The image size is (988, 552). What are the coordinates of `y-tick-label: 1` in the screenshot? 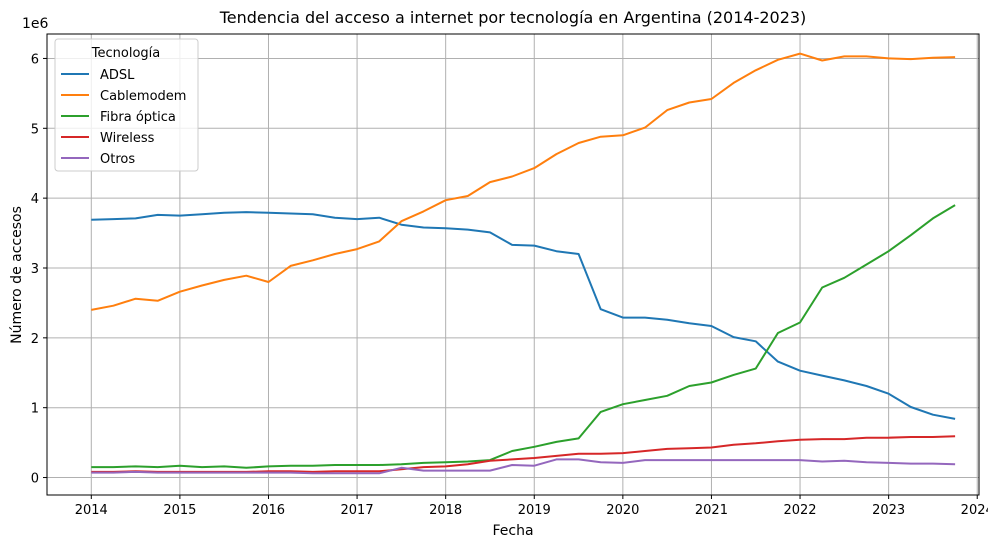 It's located at (35, 409).